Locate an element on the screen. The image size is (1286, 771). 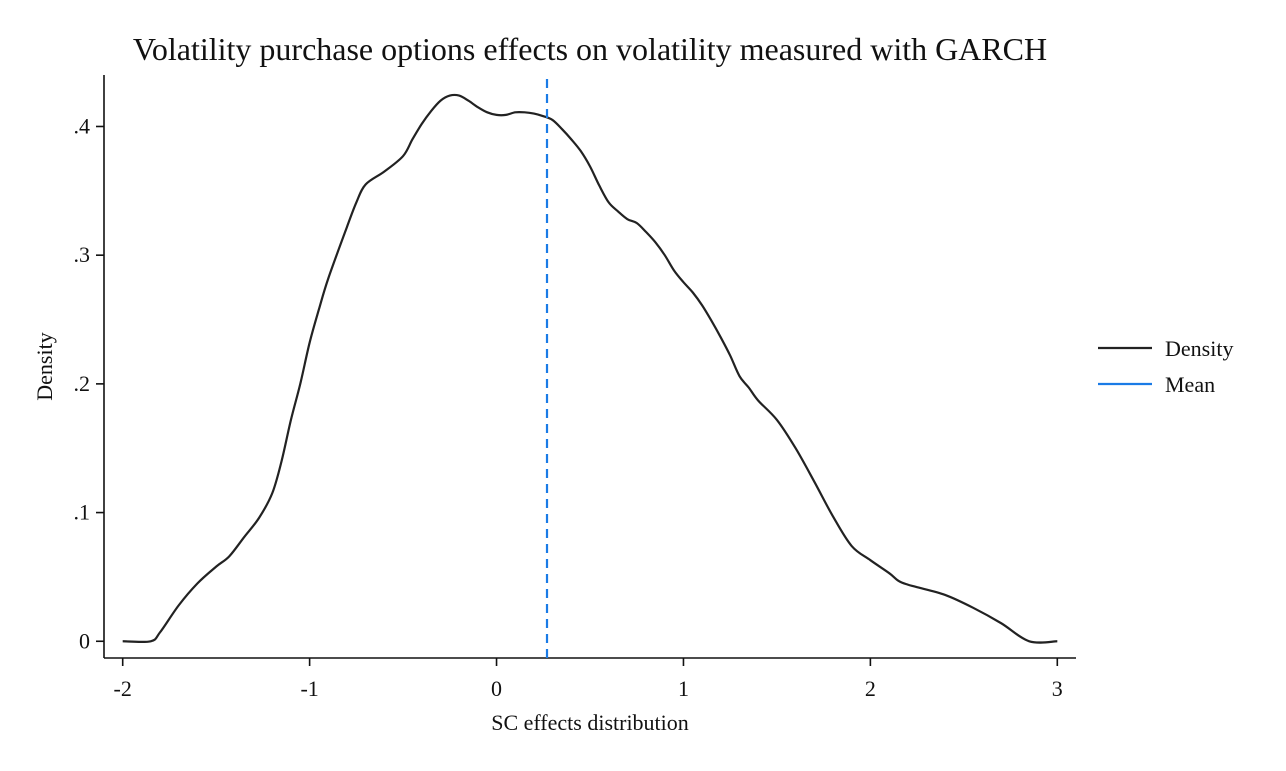
x-tick-label: 3 is located at coordinates (1057, 688).